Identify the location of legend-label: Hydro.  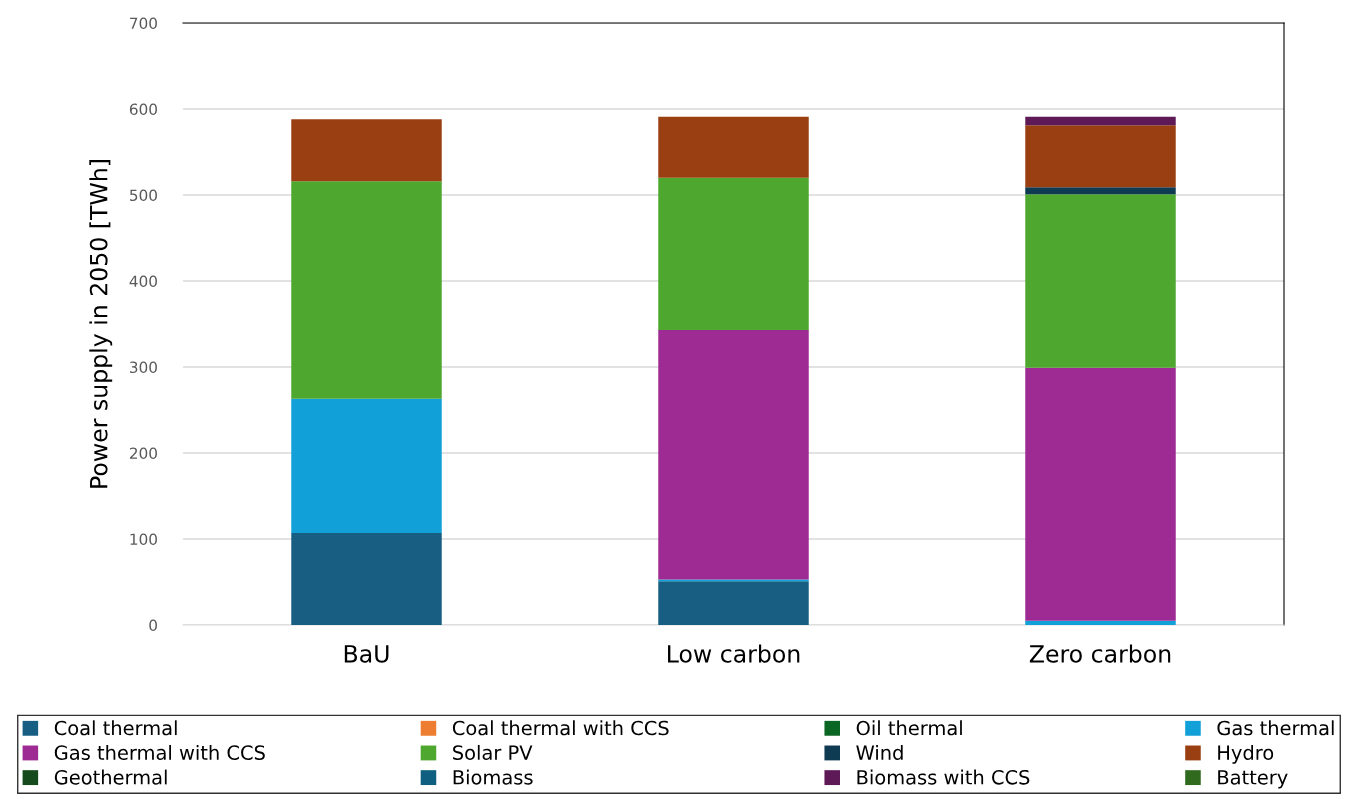
(1246, 754).